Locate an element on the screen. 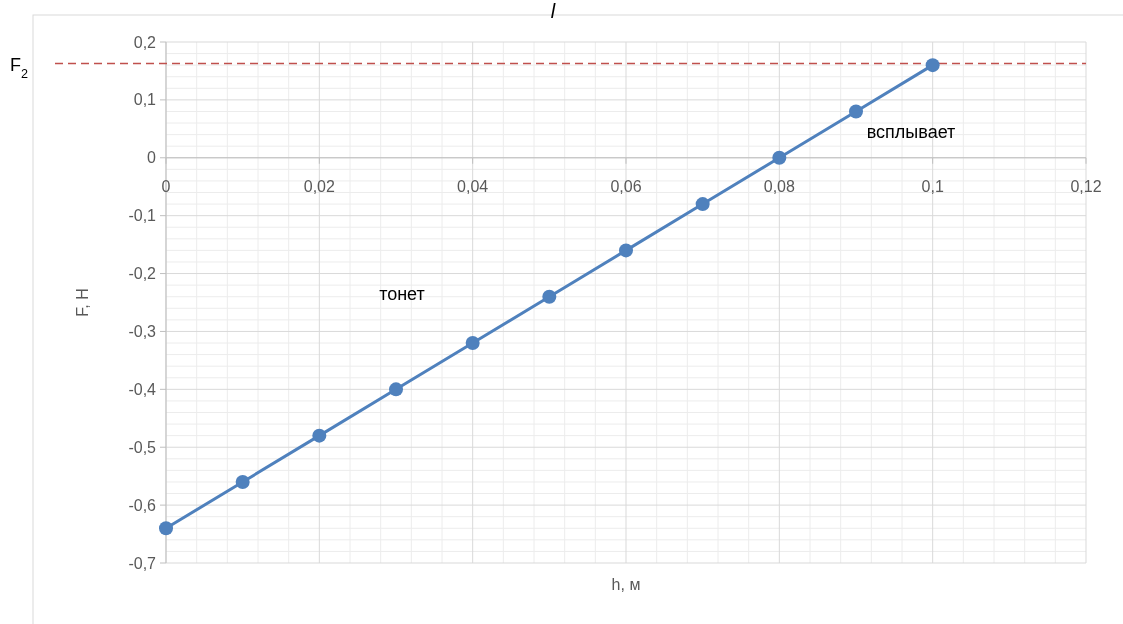 This screenshot has width=1123, height=624. y-tick-label: -0,2 is located at coordinates (142, 274).